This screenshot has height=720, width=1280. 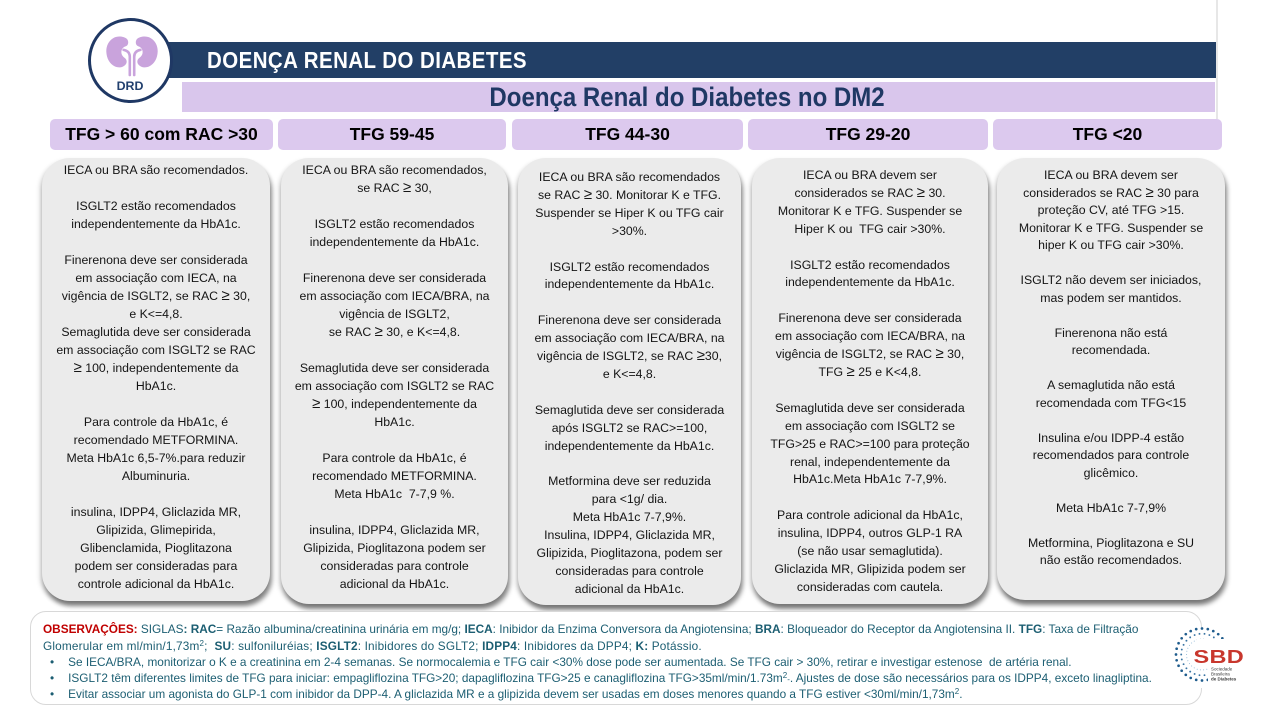 What do you see at coordinates (1220, 674) in the screenshot?
I see `svg-text: Brasileira` at bounding box center [1220, 674].